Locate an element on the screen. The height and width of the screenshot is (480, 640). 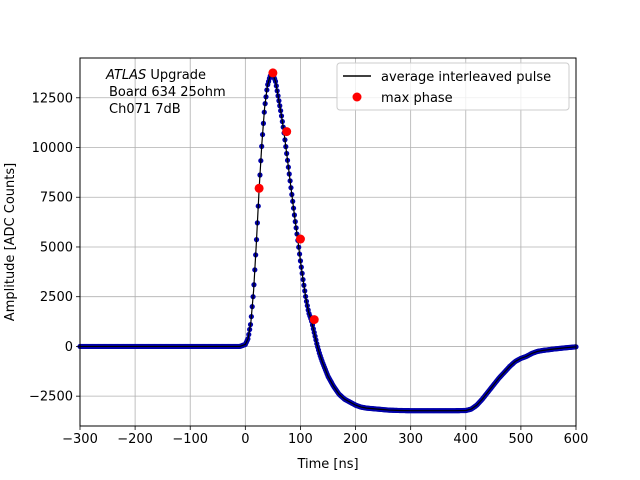
x-tick-label: 400 is located at coordinates (465, 439).